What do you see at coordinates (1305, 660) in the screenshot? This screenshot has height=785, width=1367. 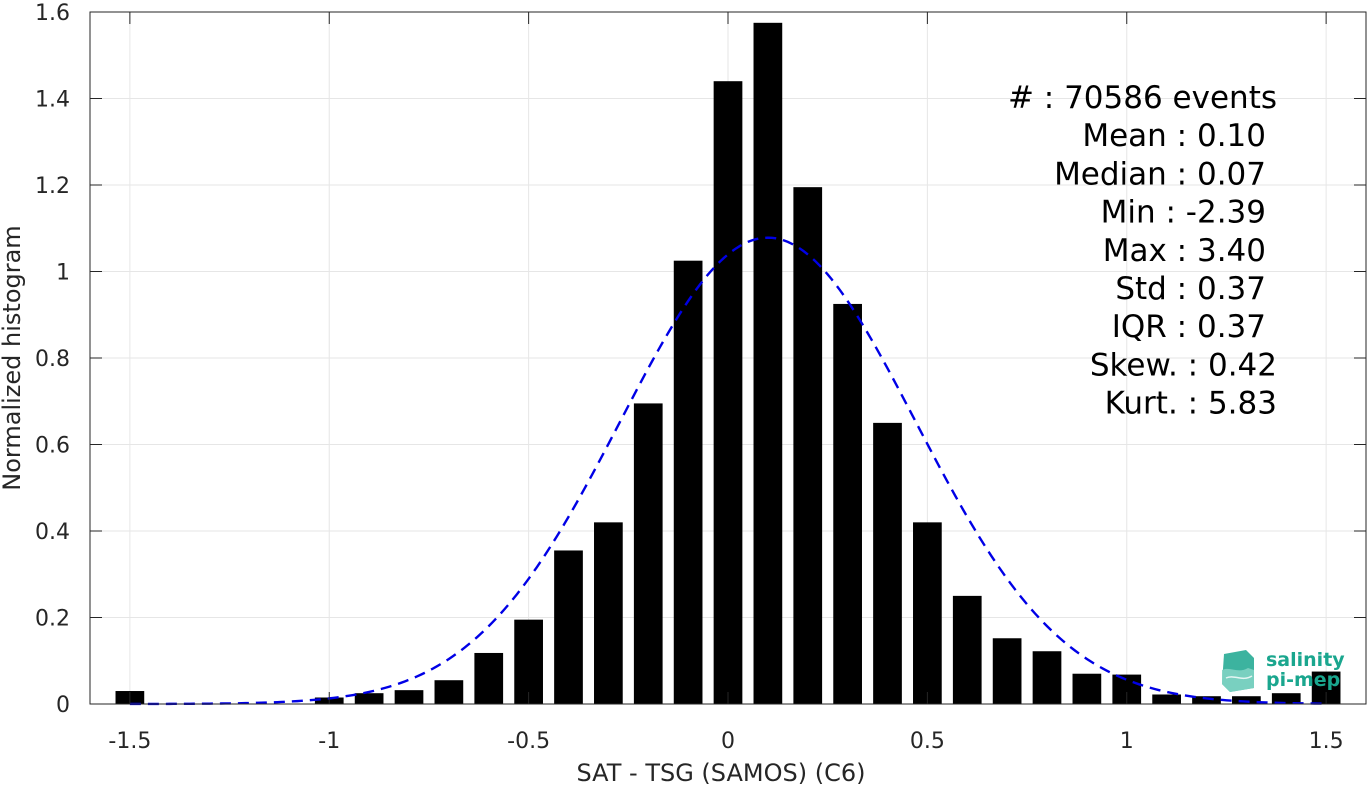 I see `logo-line1: salinity` at bounding box center [1305, 660].